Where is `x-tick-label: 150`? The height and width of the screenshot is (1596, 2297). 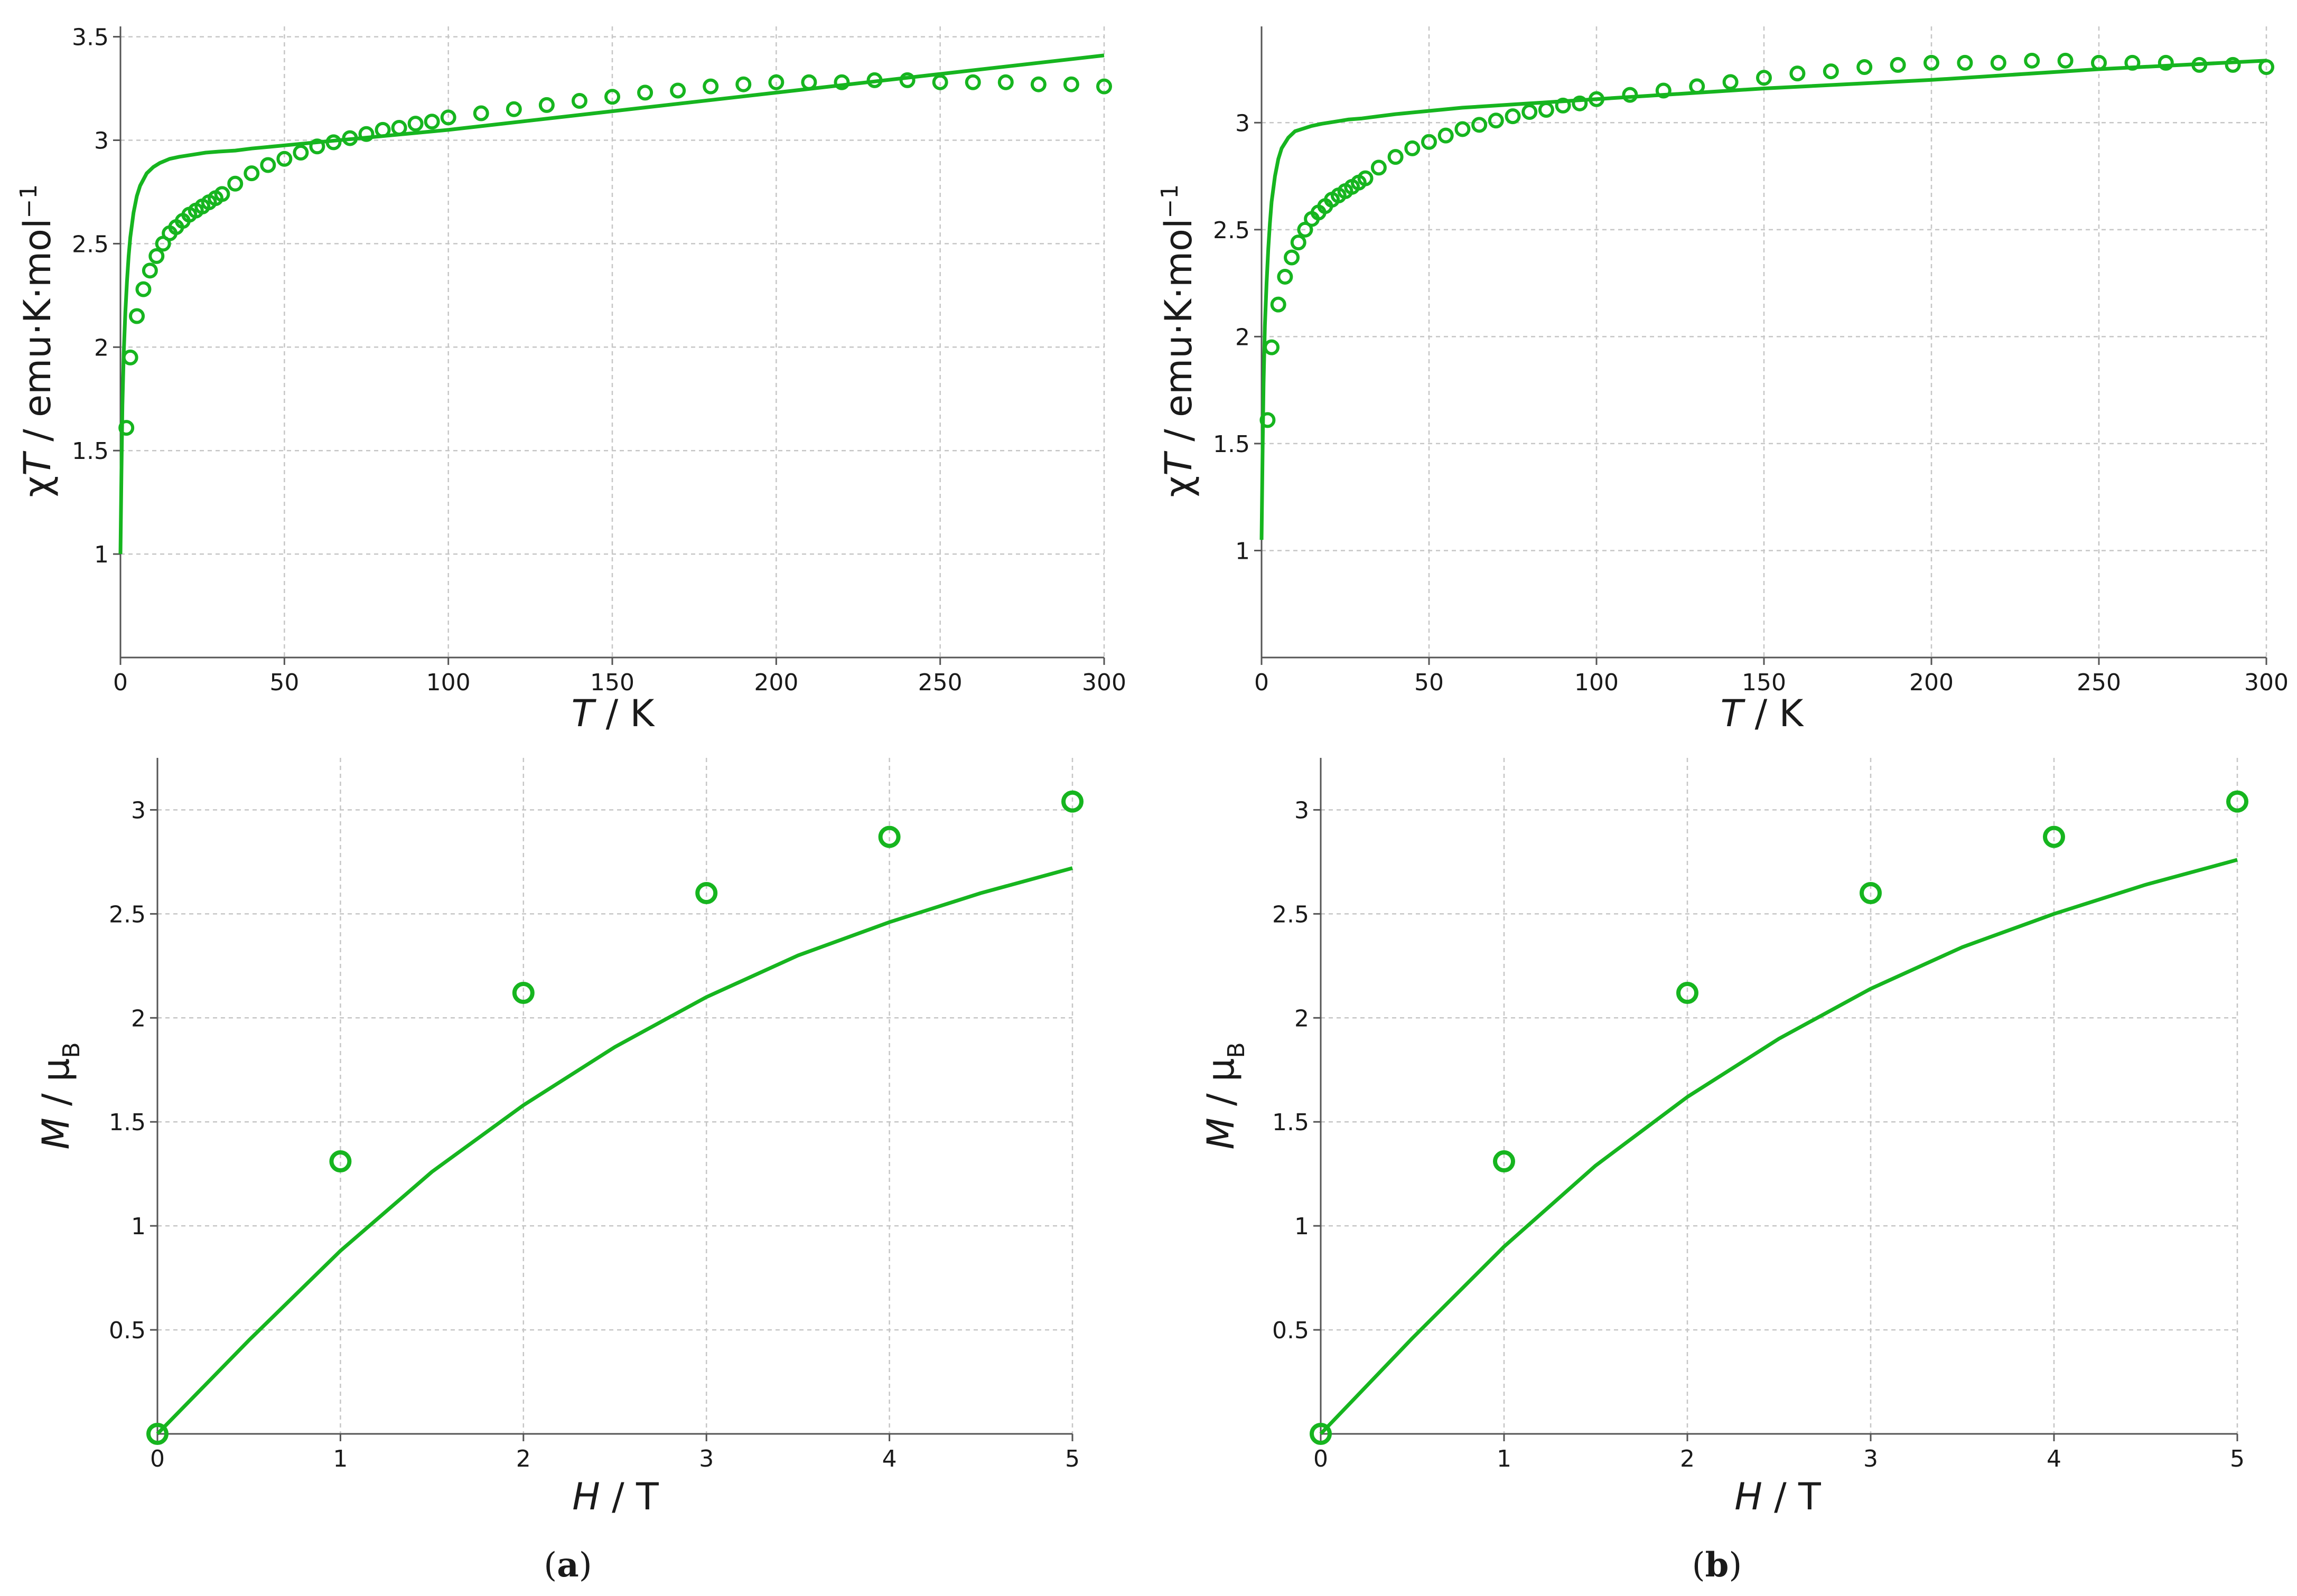
x-tick-label: 150 is located at coordinates (1764, 682).